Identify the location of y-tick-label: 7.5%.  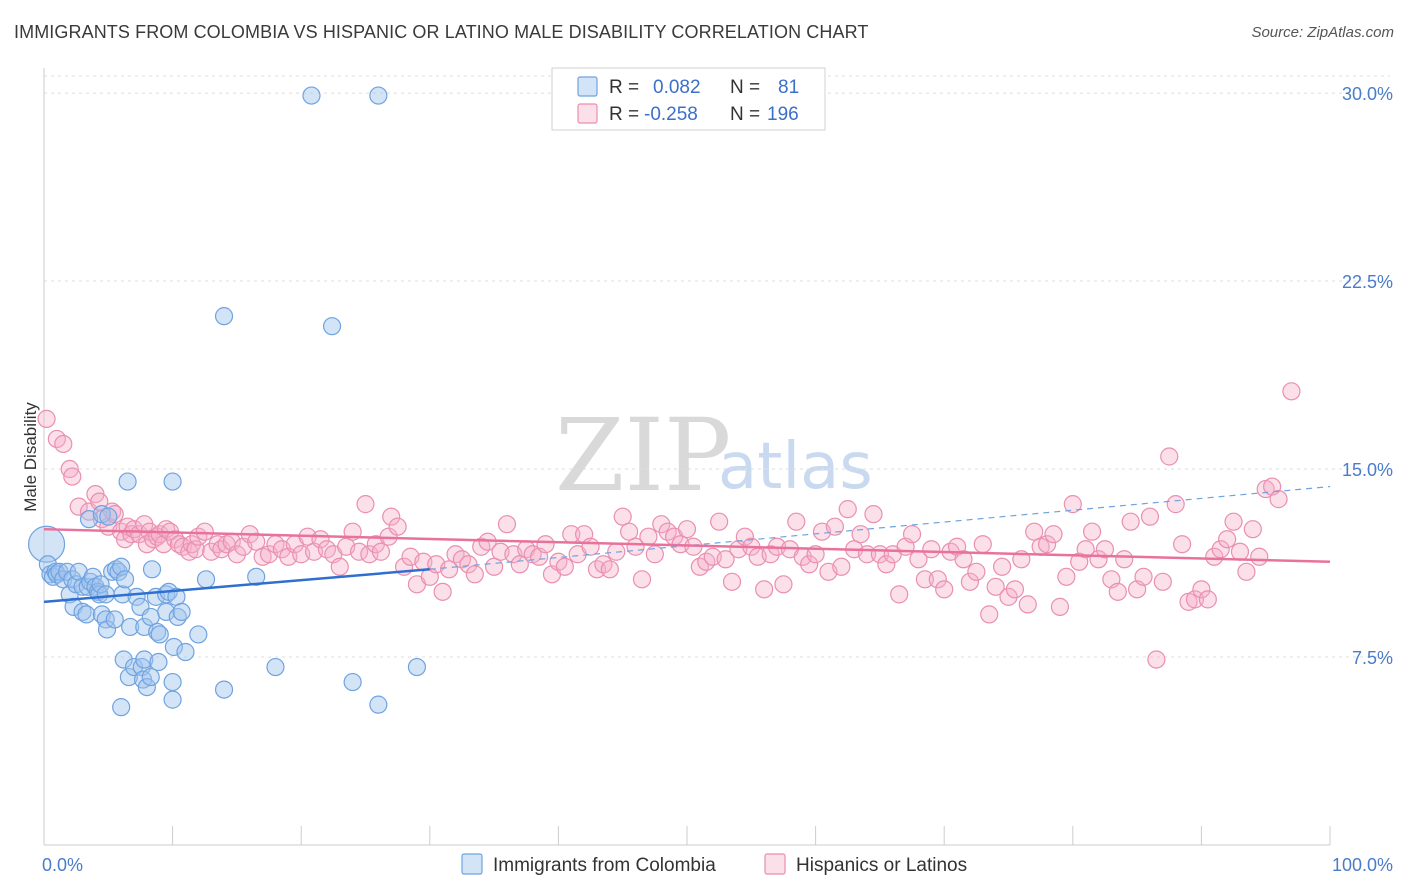
(1372, 658).